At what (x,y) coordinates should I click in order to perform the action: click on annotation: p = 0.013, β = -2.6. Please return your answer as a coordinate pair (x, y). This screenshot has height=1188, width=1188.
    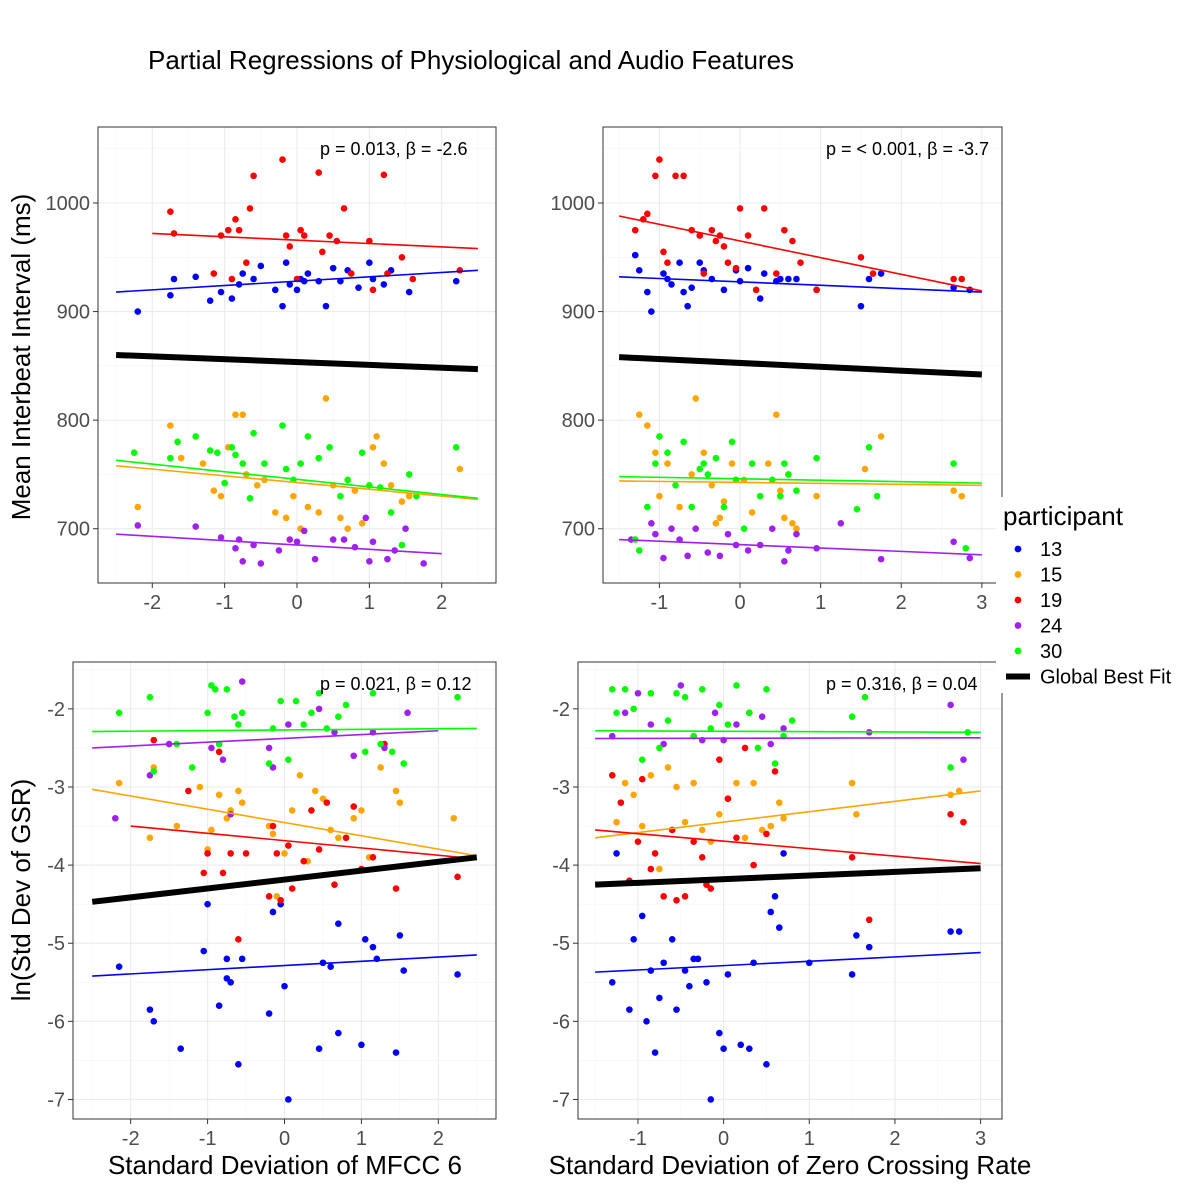
    Looking at the image, I should click on (393, 149).